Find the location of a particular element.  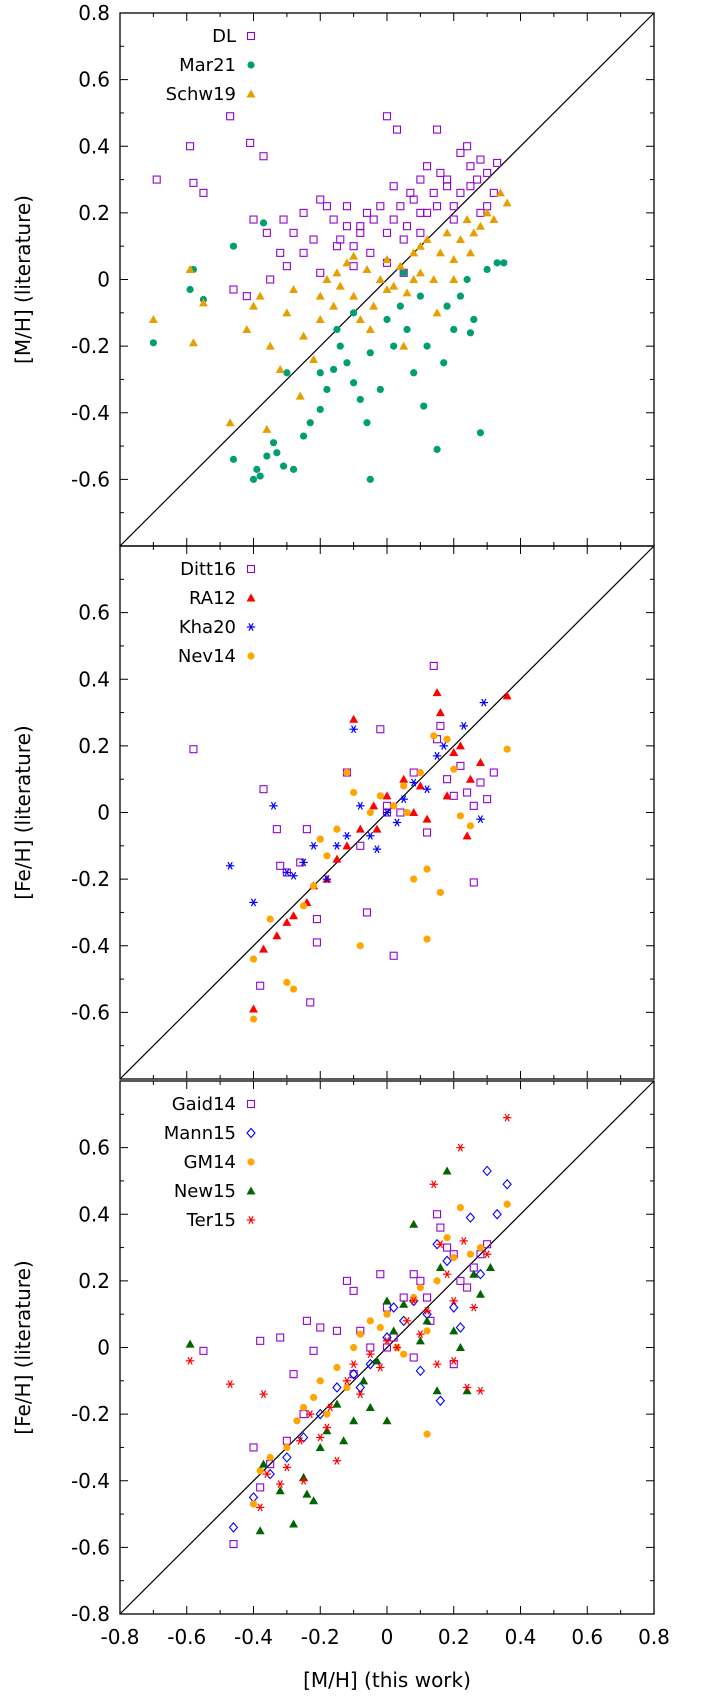

legend: Ditt16 RA12 Kha20 Nev14 is located at coordinates (217, 613).